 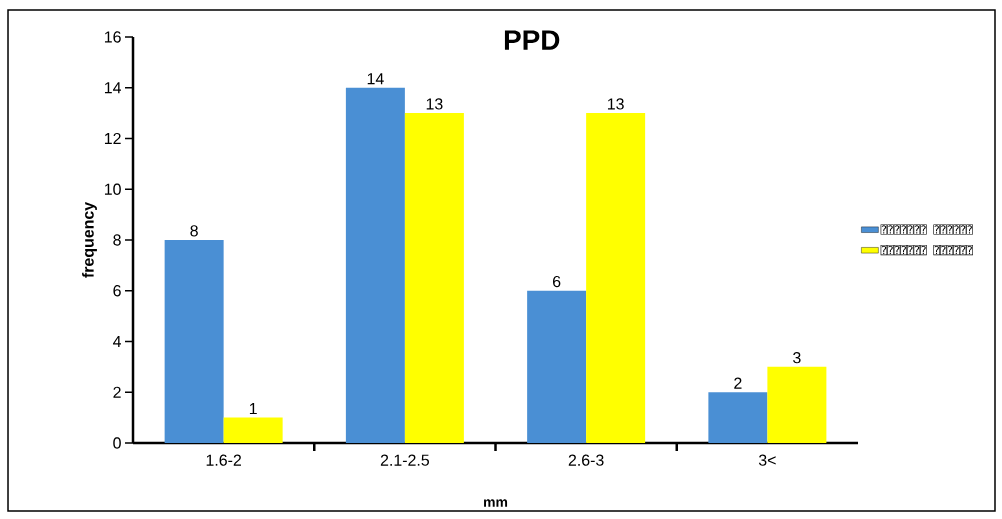 What do you see at coordinates (112, 37) in the screenshot?
I see `y-tick-label: 16` at bounding box center [112, 37].